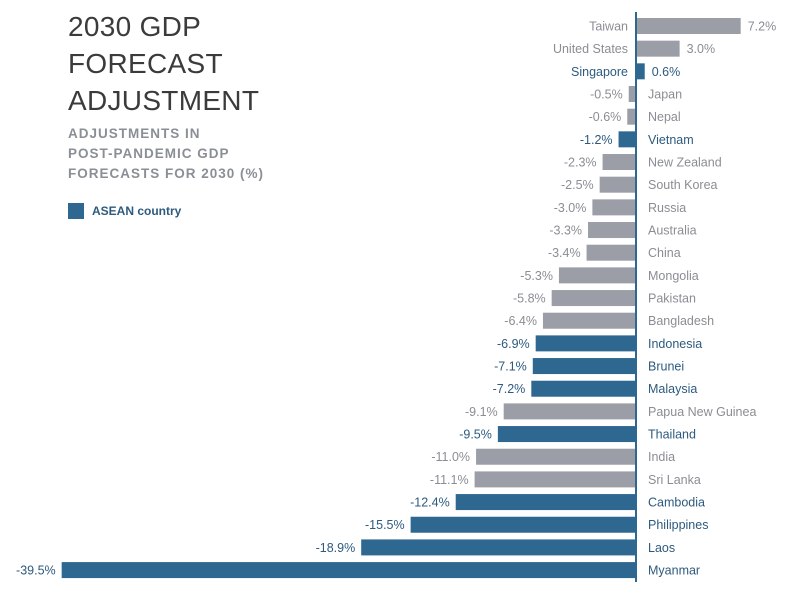 The height and width of the screenshot is (596, 800). Describe the element at coordinates (673, 276) in the screenshot. I see `category-label: Mongolia` at that location.